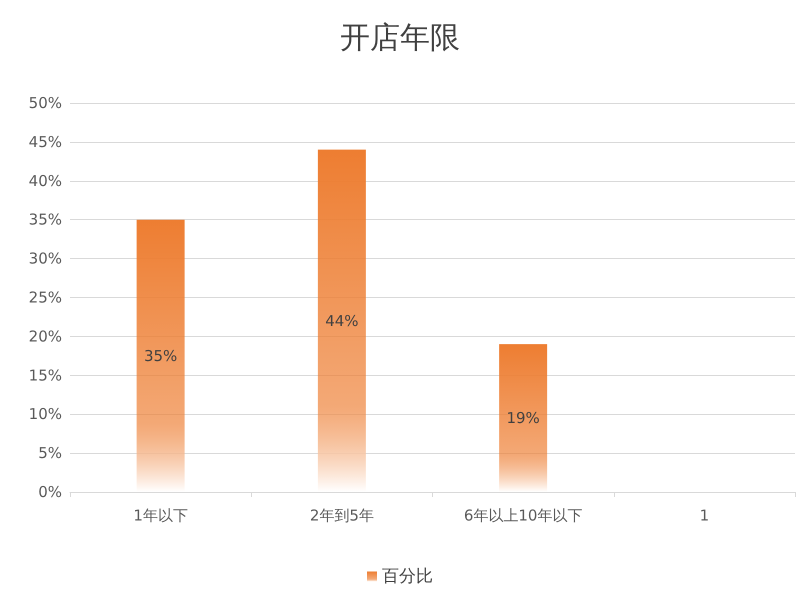 The image size is (800, 600). Describe the element at coordinates (45, 375) in the screenshot. I see `y-tick-label: 15%` at that location.